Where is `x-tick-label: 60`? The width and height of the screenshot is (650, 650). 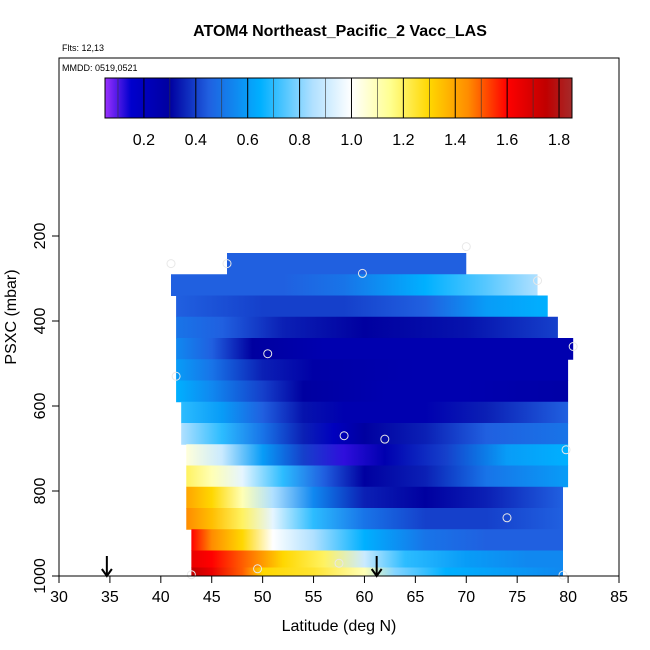
x-tick-label: 60 is located at coordinates (365, 597).